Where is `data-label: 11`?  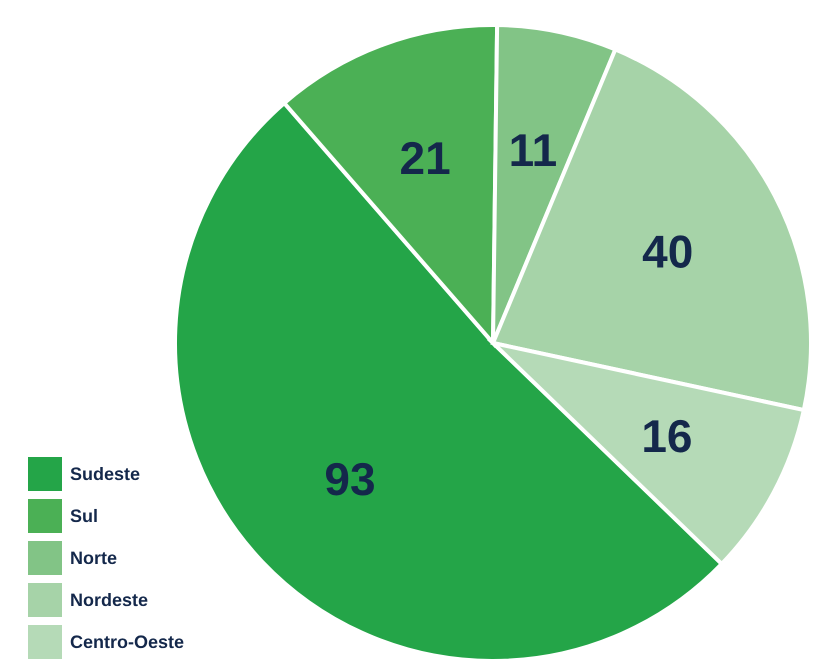 data-label: 11 is located at coordinates (533, 150).